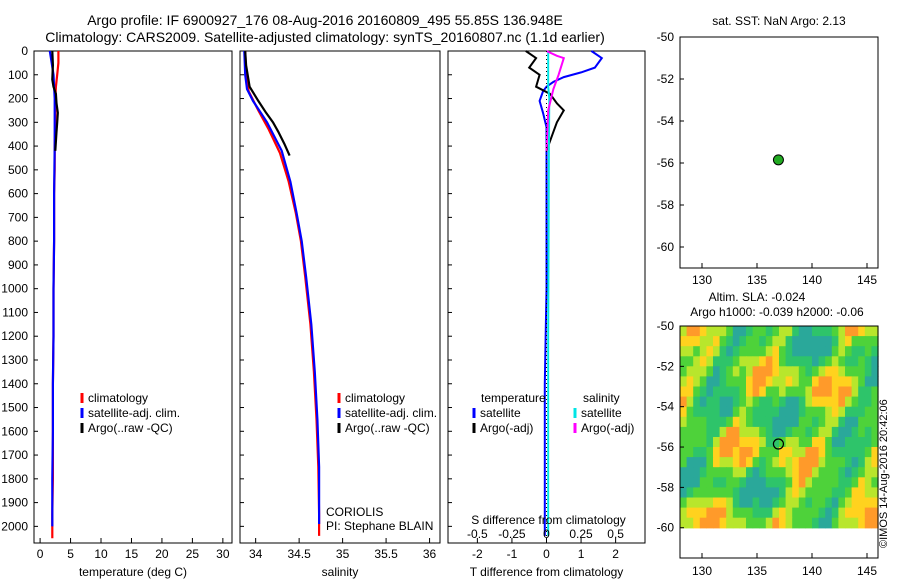  I want to click on copyright-credit: ©IMOS 14-Aug-2016 20:42:06, so click(884, 473).